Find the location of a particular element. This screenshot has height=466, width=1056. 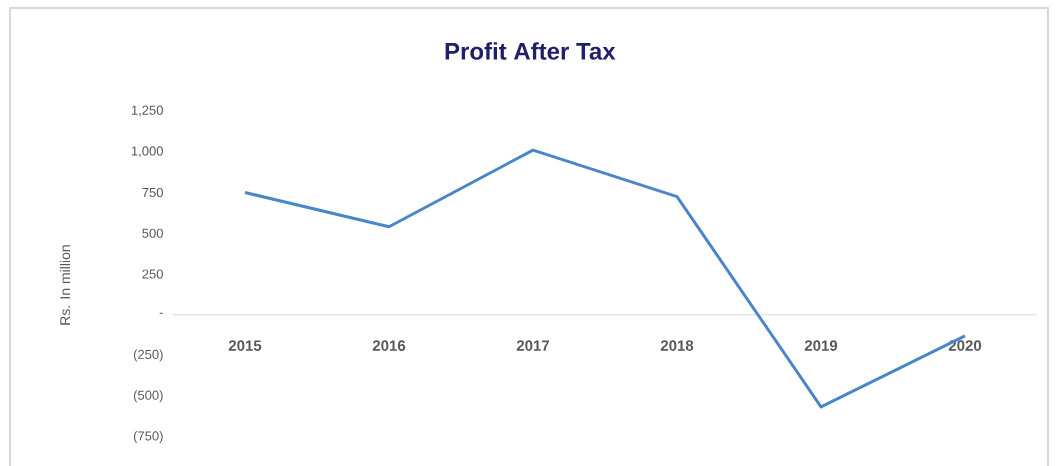

y-tick-label: 1,250 is located at coordinates (147, 111).